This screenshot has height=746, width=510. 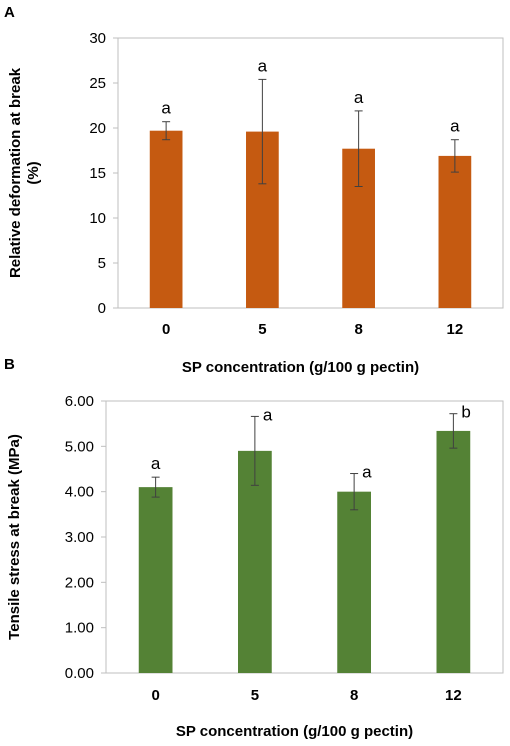 What do you see at coordinates (97, 83) in the screenshot?
I see `panel-a-y-tick-label: 25` at bounding box center [97, 83].